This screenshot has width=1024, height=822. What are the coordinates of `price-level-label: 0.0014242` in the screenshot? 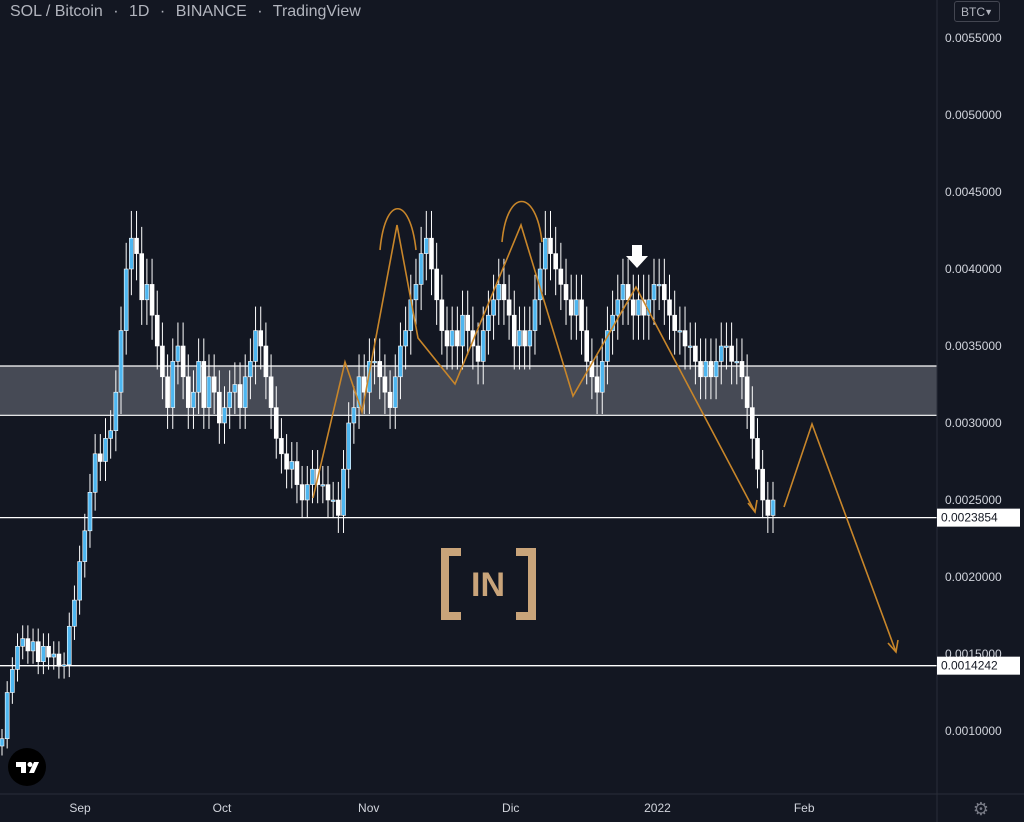 It's located at (969, 666).